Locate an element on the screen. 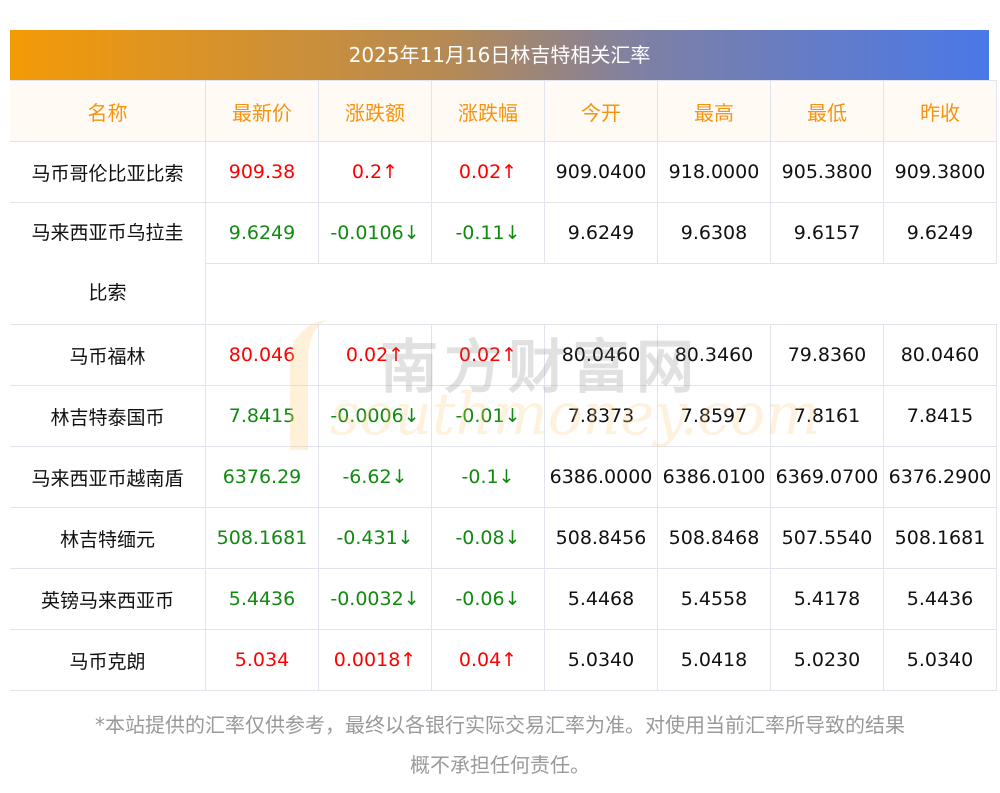  cell-open: 5.0340 is located at coordinates (601, 660).